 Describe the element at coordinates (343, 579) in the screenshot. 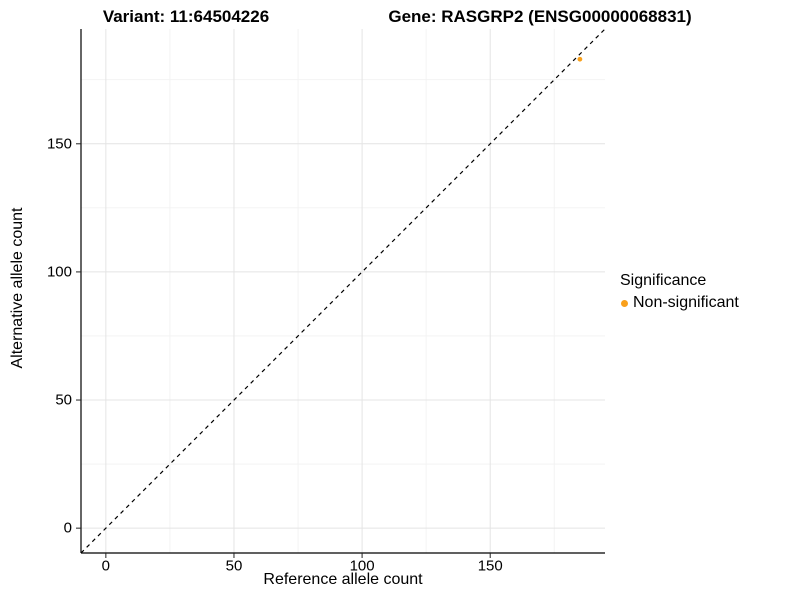

I see `x-axis-title: Reference allele count` at that location.